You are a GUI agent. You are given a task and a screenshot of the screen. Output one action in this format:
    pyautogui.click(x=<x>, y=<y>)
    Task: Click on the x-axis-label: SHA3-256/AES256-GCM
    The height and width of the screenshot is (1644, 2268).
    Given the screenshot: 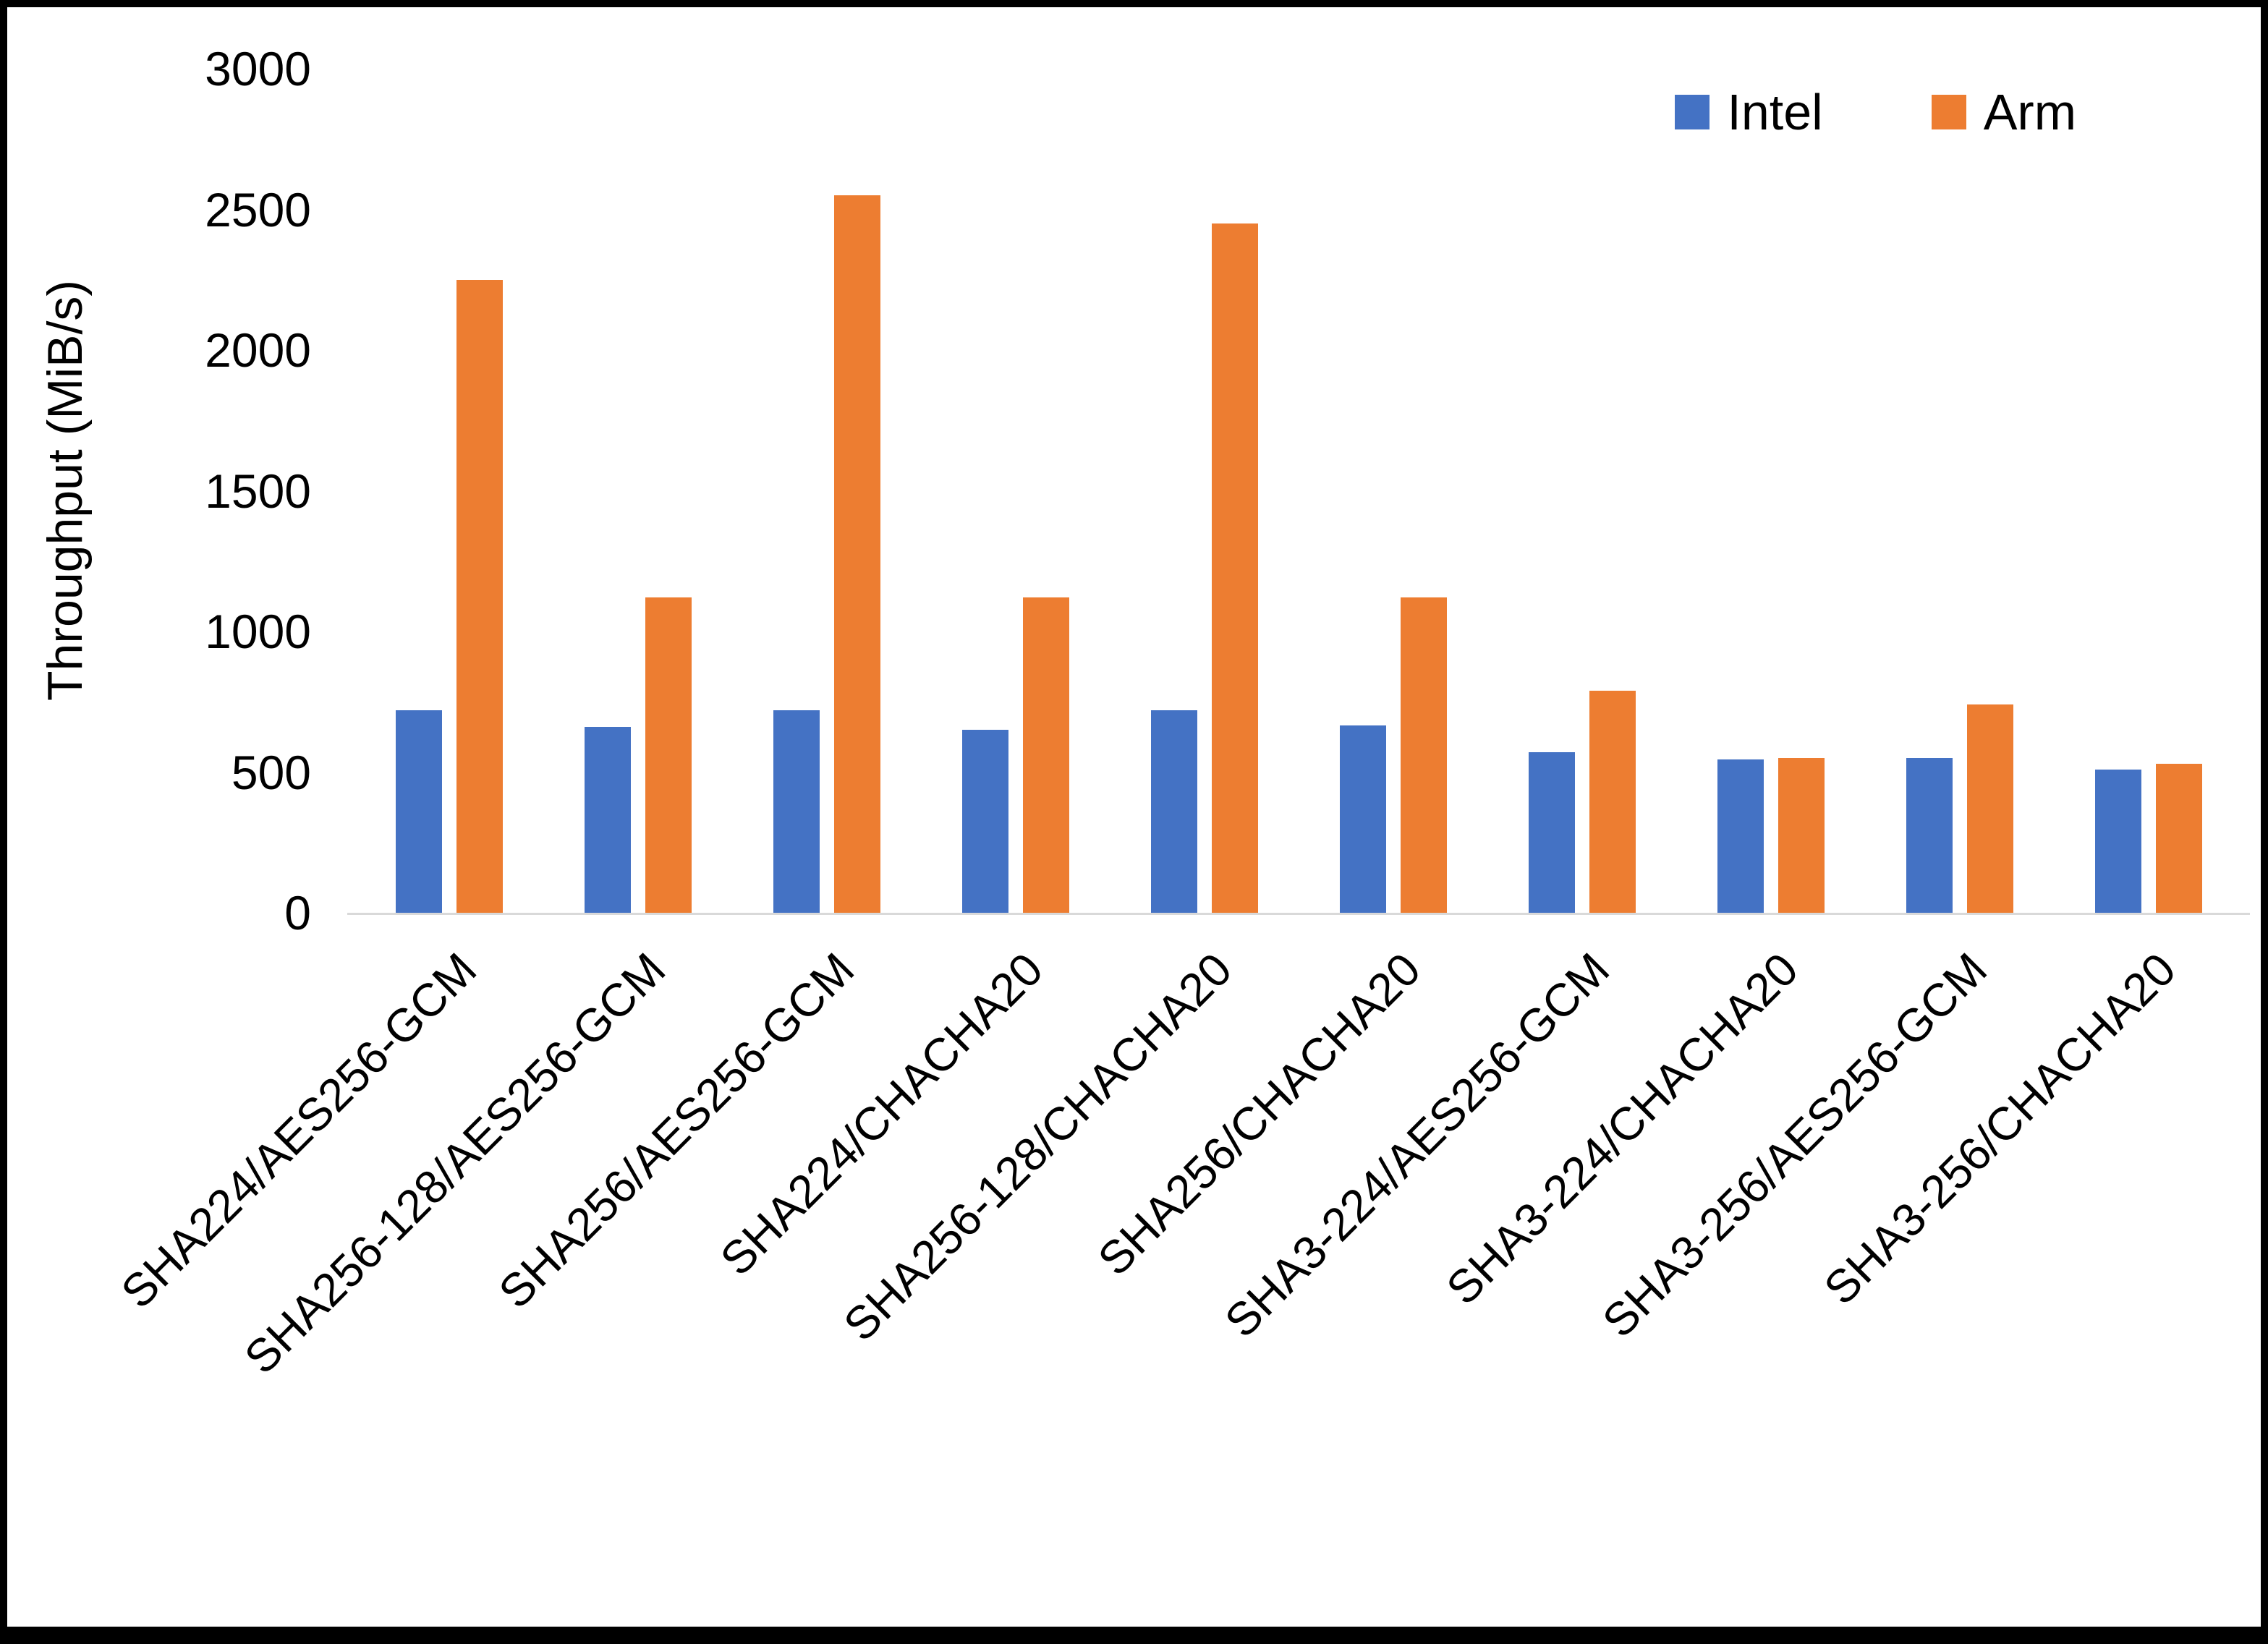 What is the action you would take?
    pyautogui.click(x=1794, y=1144)
    